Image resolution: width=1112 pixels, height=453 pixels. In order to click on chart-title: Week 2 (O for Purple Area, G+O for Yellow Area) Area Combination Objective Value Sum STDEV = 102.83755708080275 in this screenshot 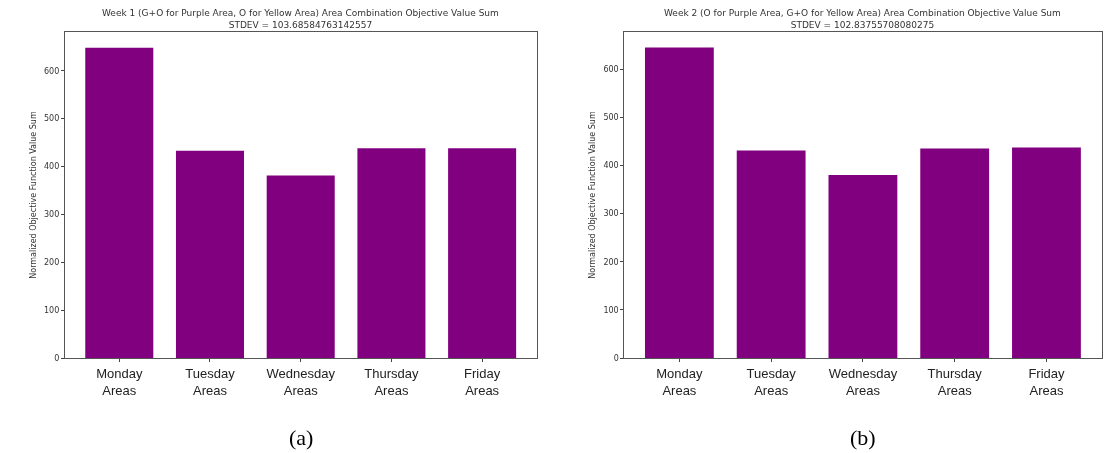, I will do `click(862, 19)`.